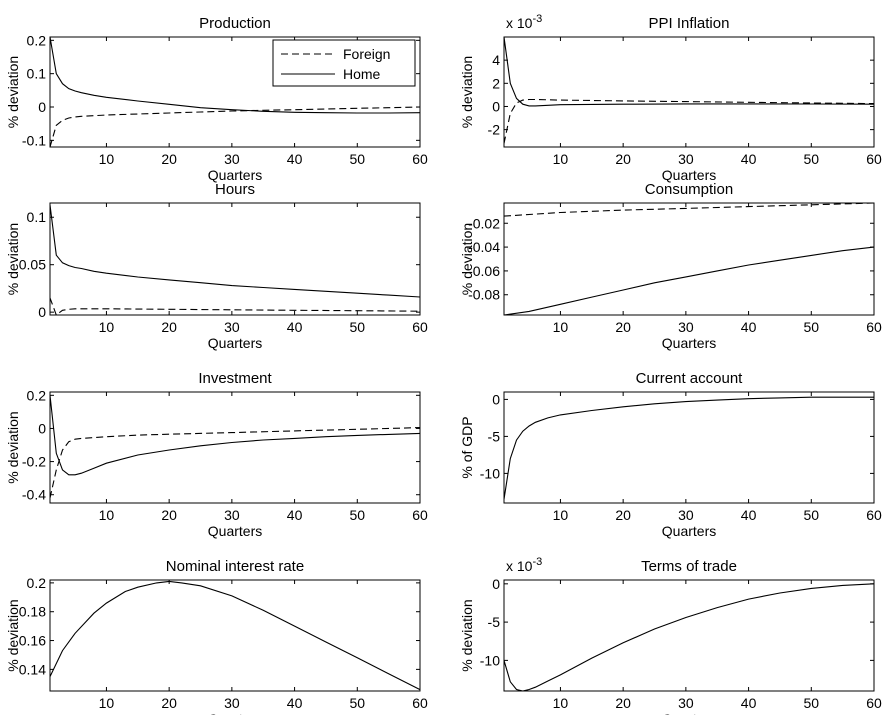 The width and height of the screenshot is (885, 715). Describe the element at coordinates (32, 265) in the screenshot. I see `y-tick-label: 0.05` at that location.